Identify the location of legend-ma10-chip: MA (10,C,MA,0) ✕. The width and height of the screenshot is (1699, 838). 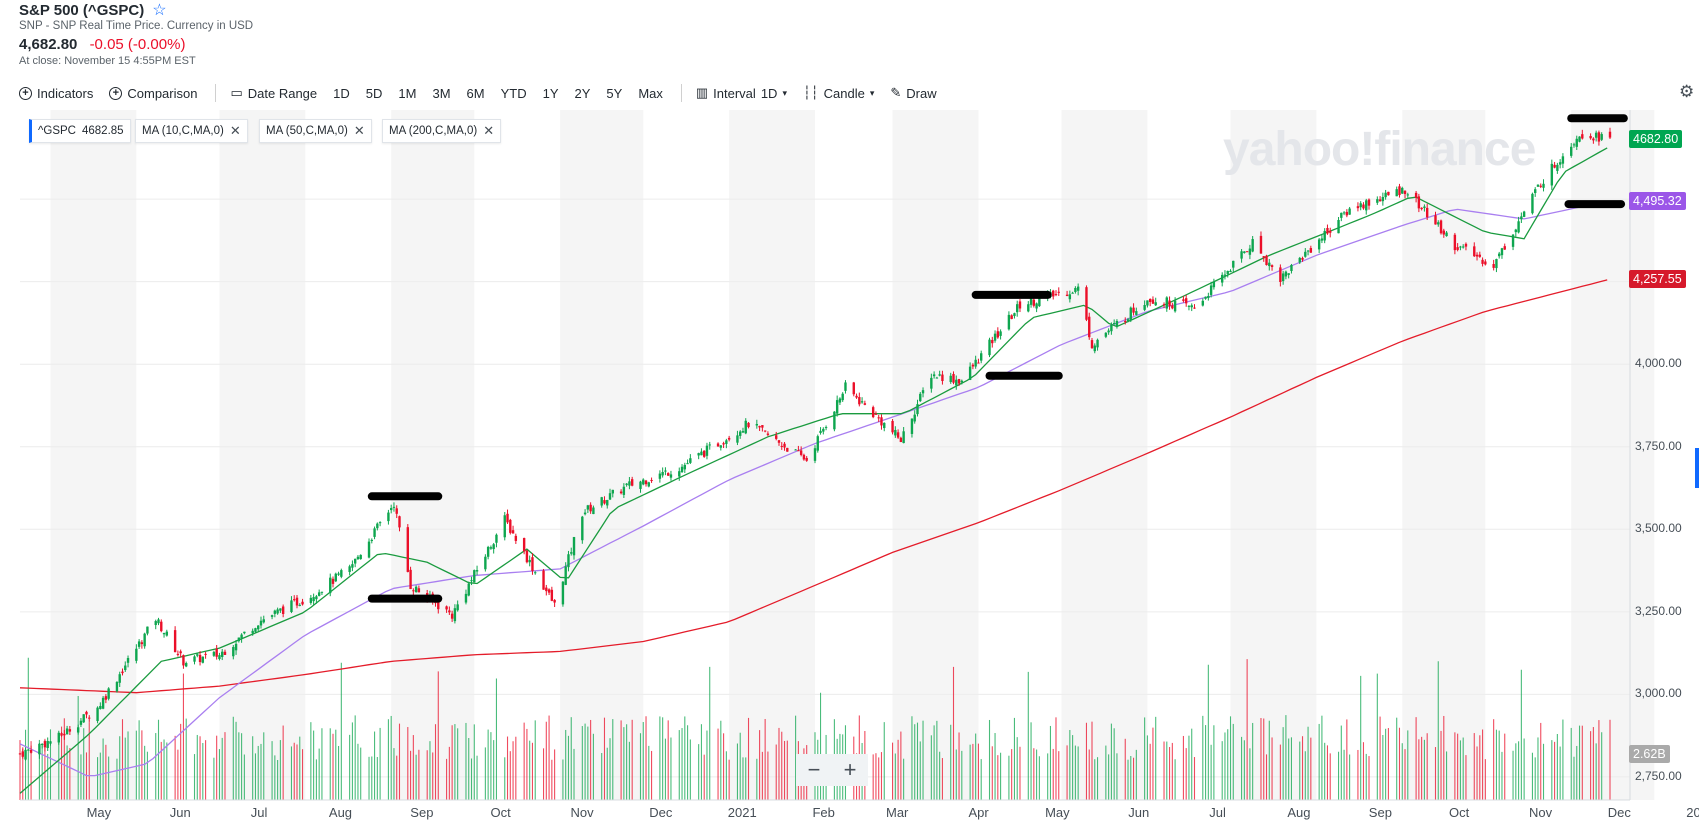
(191, 131).